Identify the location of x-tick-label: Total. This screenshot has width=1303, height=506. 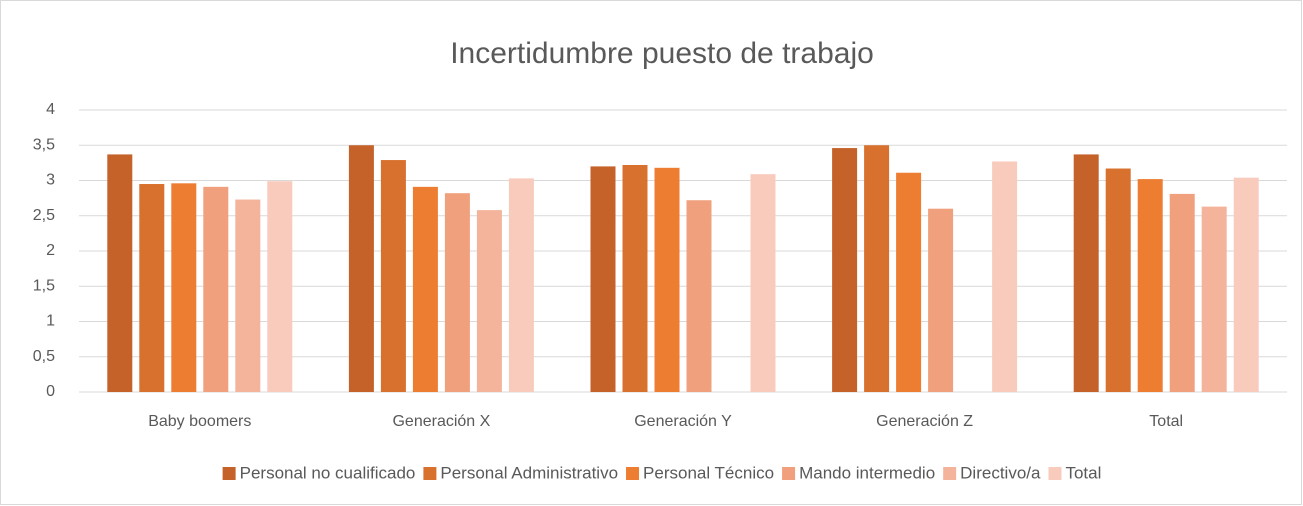
(1166, 421).